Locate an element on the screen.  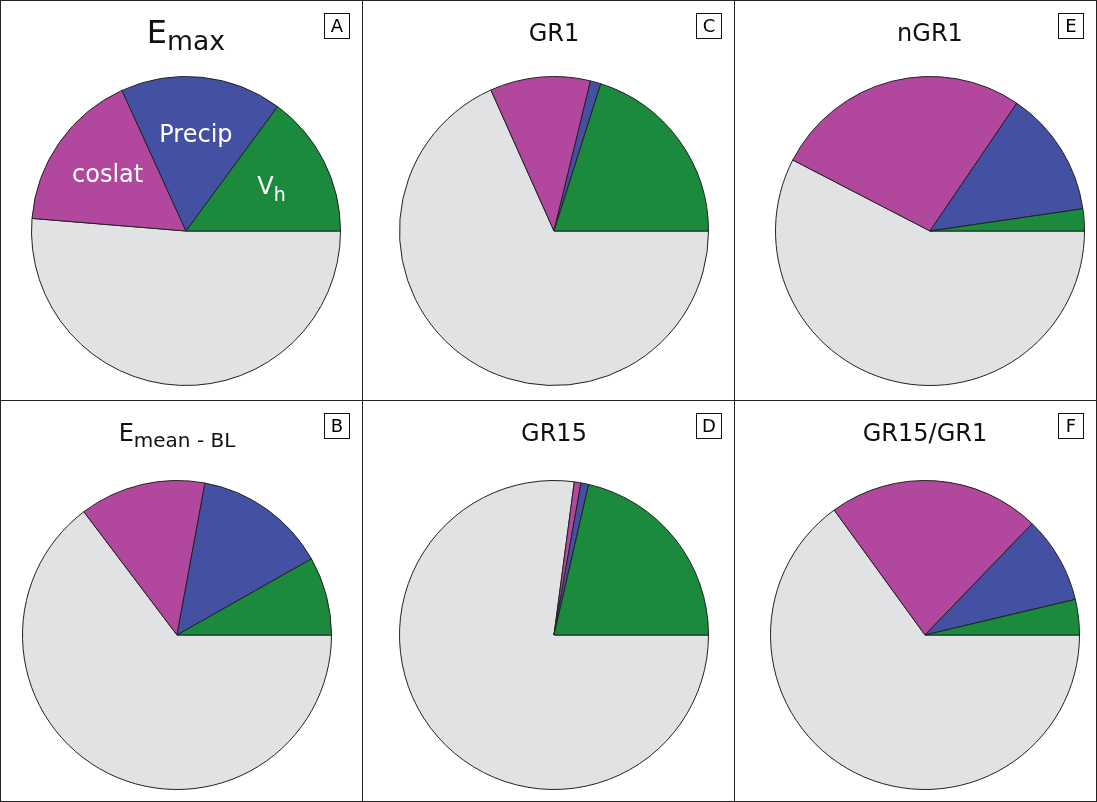
chart-title: nGR1 is located at coordinates (930, 33).